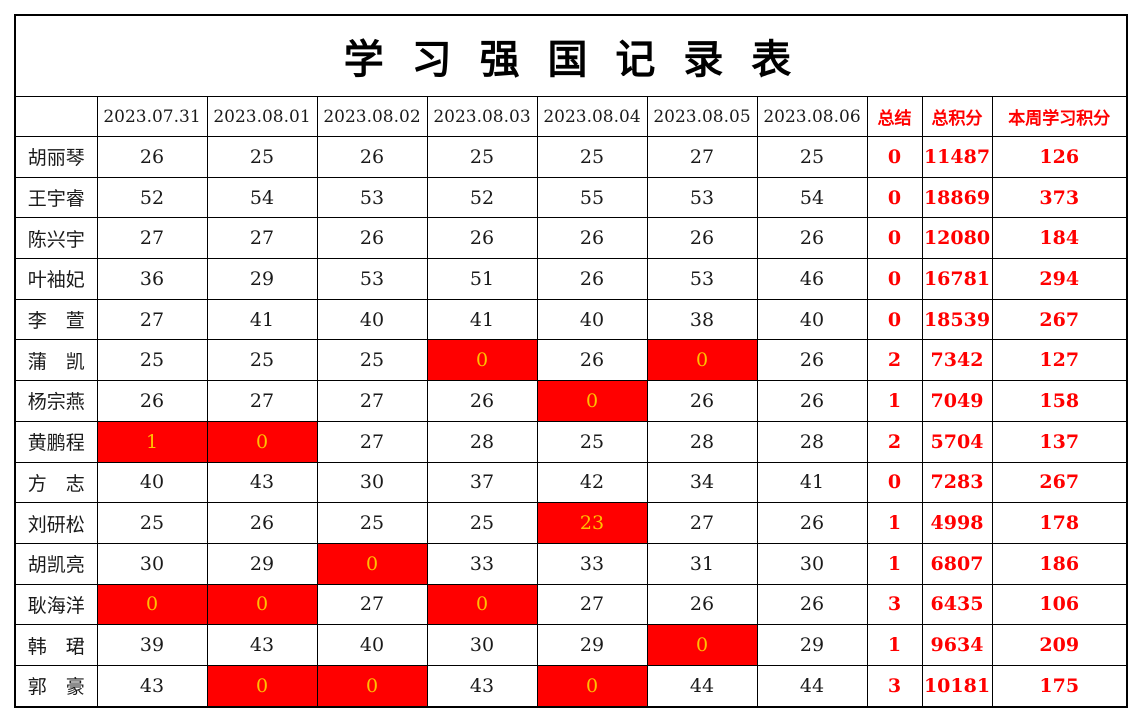  What do you see at coordinates (1059, 604) in the screenshot?
I see `week-points-cell: 106` at bounding box center [1059, 604].